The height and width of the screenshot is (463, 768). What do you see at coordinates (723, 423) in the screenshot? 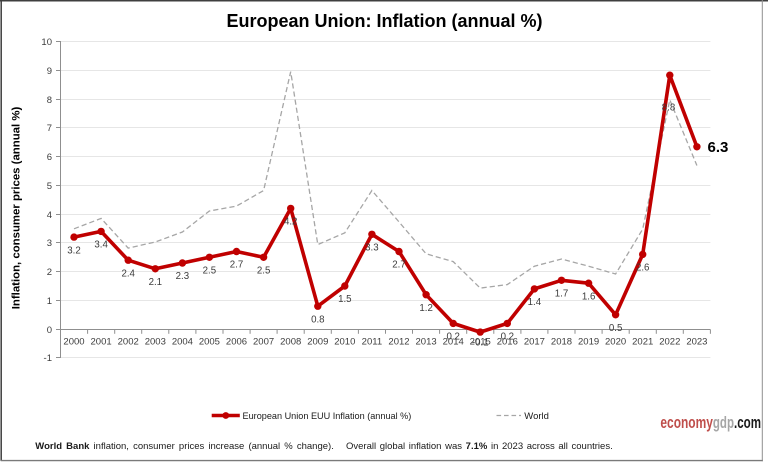
I see `svg-text: gdp` at bounding box center [723, 423].